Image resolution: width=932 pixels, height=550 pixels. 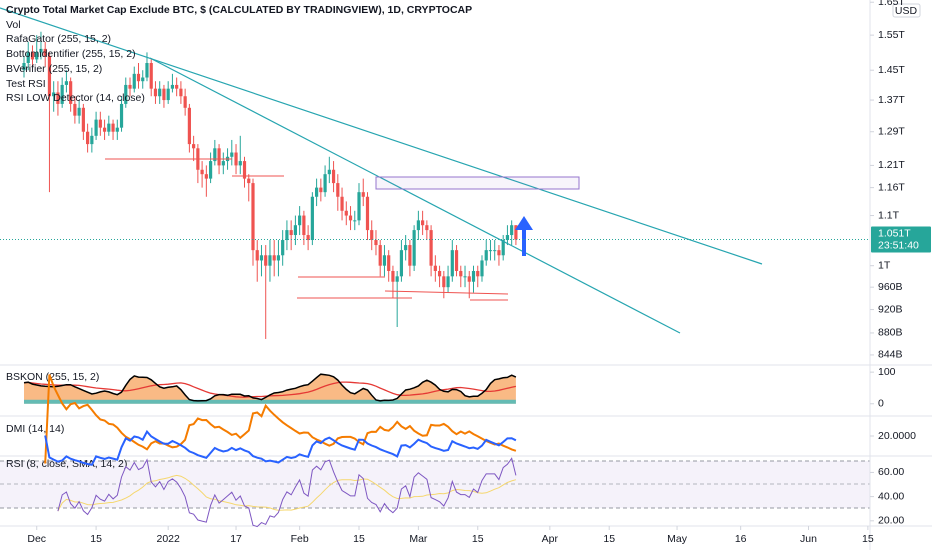 What do you see at coordinates (891, 4) in the screenshot?
I see `y-tick-label: 1.65T` at bounding box center [891, 4].